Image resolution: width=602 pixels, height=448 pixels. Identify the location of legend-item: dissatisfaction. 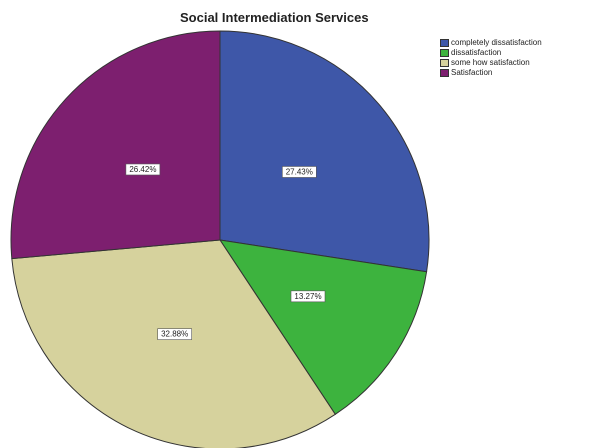
(491, 53).